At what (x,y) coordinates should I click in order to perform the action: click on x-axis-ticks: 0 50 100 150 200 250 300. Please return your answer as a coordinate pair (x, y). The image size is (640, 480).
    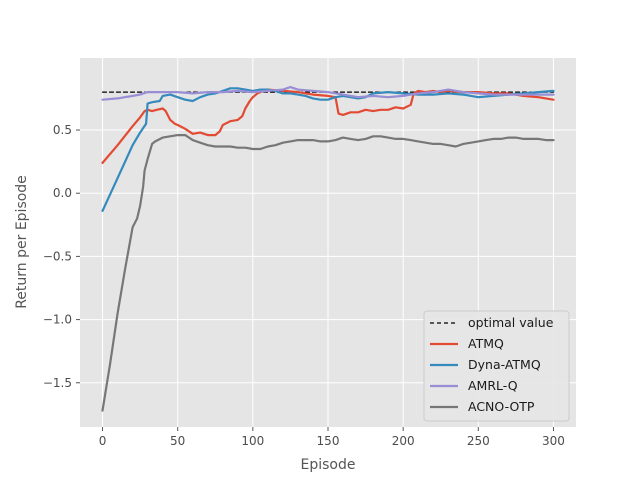
    Looking at the image, I should click on (332, 437).